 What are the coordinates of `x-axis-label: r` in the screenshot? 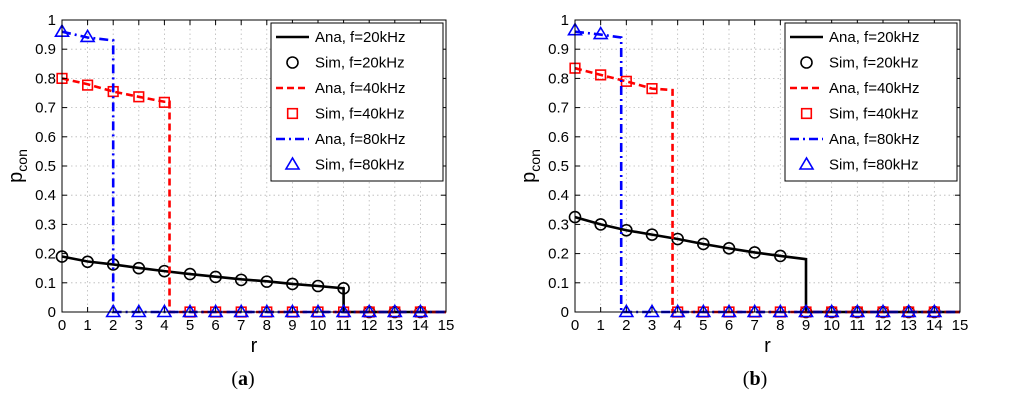 It's located at (254, 346).